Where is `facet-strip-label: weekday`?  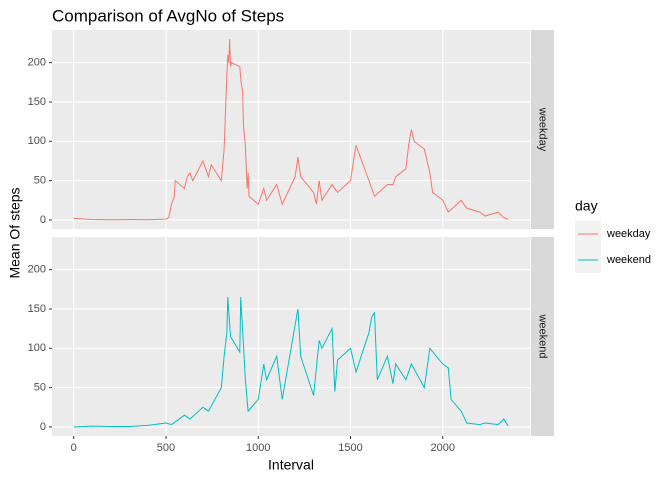
facet-strip-label: weekday is located at coordinates (543, 129).